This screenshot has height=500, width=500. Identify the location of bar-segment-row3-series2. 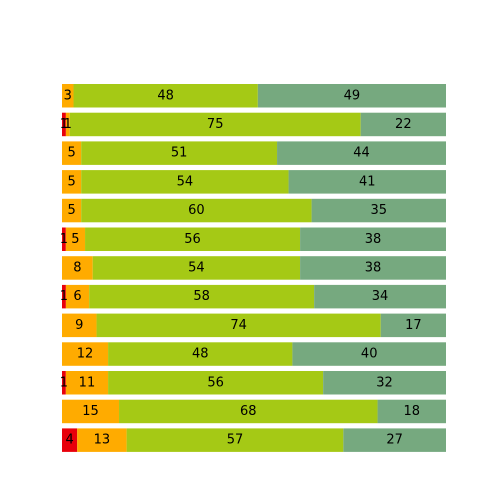
(72, 153).